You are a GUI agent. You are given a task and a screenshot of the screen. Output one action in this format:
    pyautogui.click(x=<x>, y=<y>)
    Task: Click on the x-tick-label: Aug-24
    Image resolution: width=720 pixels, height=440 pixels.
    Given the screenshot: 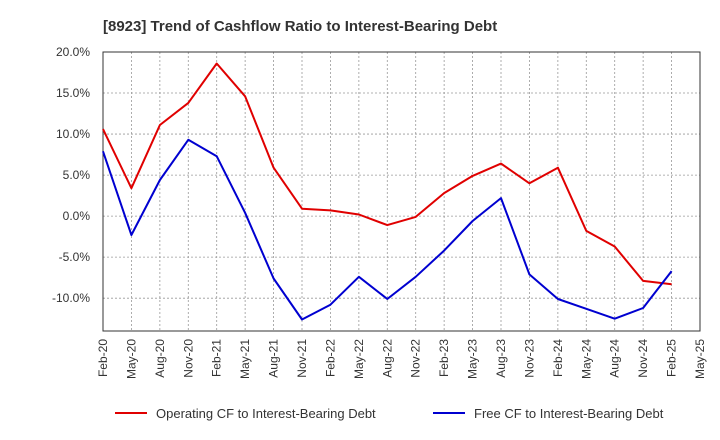 What is the action you would take?
    pyautogui.click(x=615, y=358)
    